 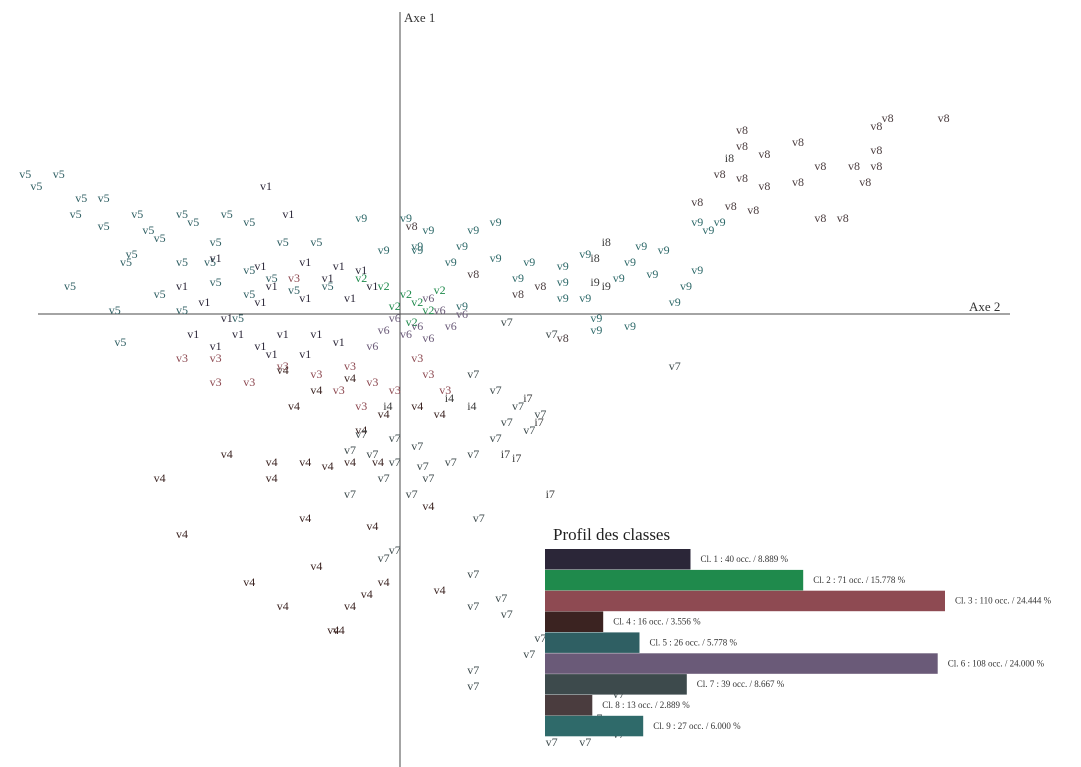 What do you see at coordinates (428, 478) in the screenshot?
I see `scatter-point-195: v7` at bounding box center [428, 478].